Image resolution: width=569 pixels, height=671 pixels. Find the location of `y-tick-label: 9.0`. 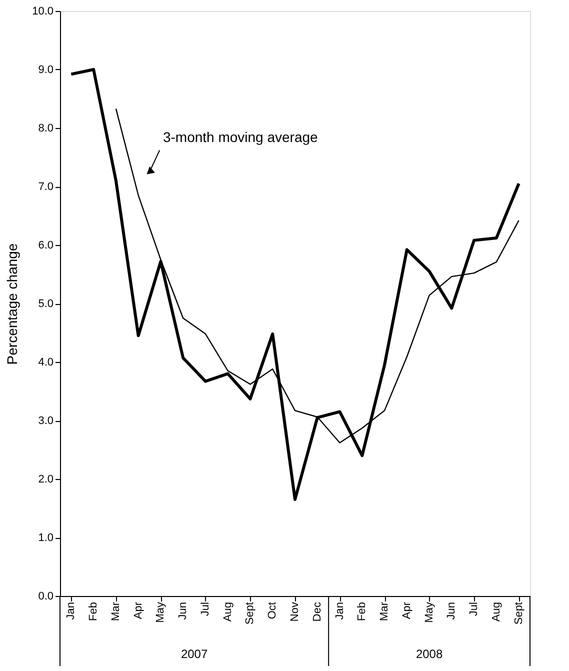

y-tick-label: 9.0 is located at coordinates (46, 70).